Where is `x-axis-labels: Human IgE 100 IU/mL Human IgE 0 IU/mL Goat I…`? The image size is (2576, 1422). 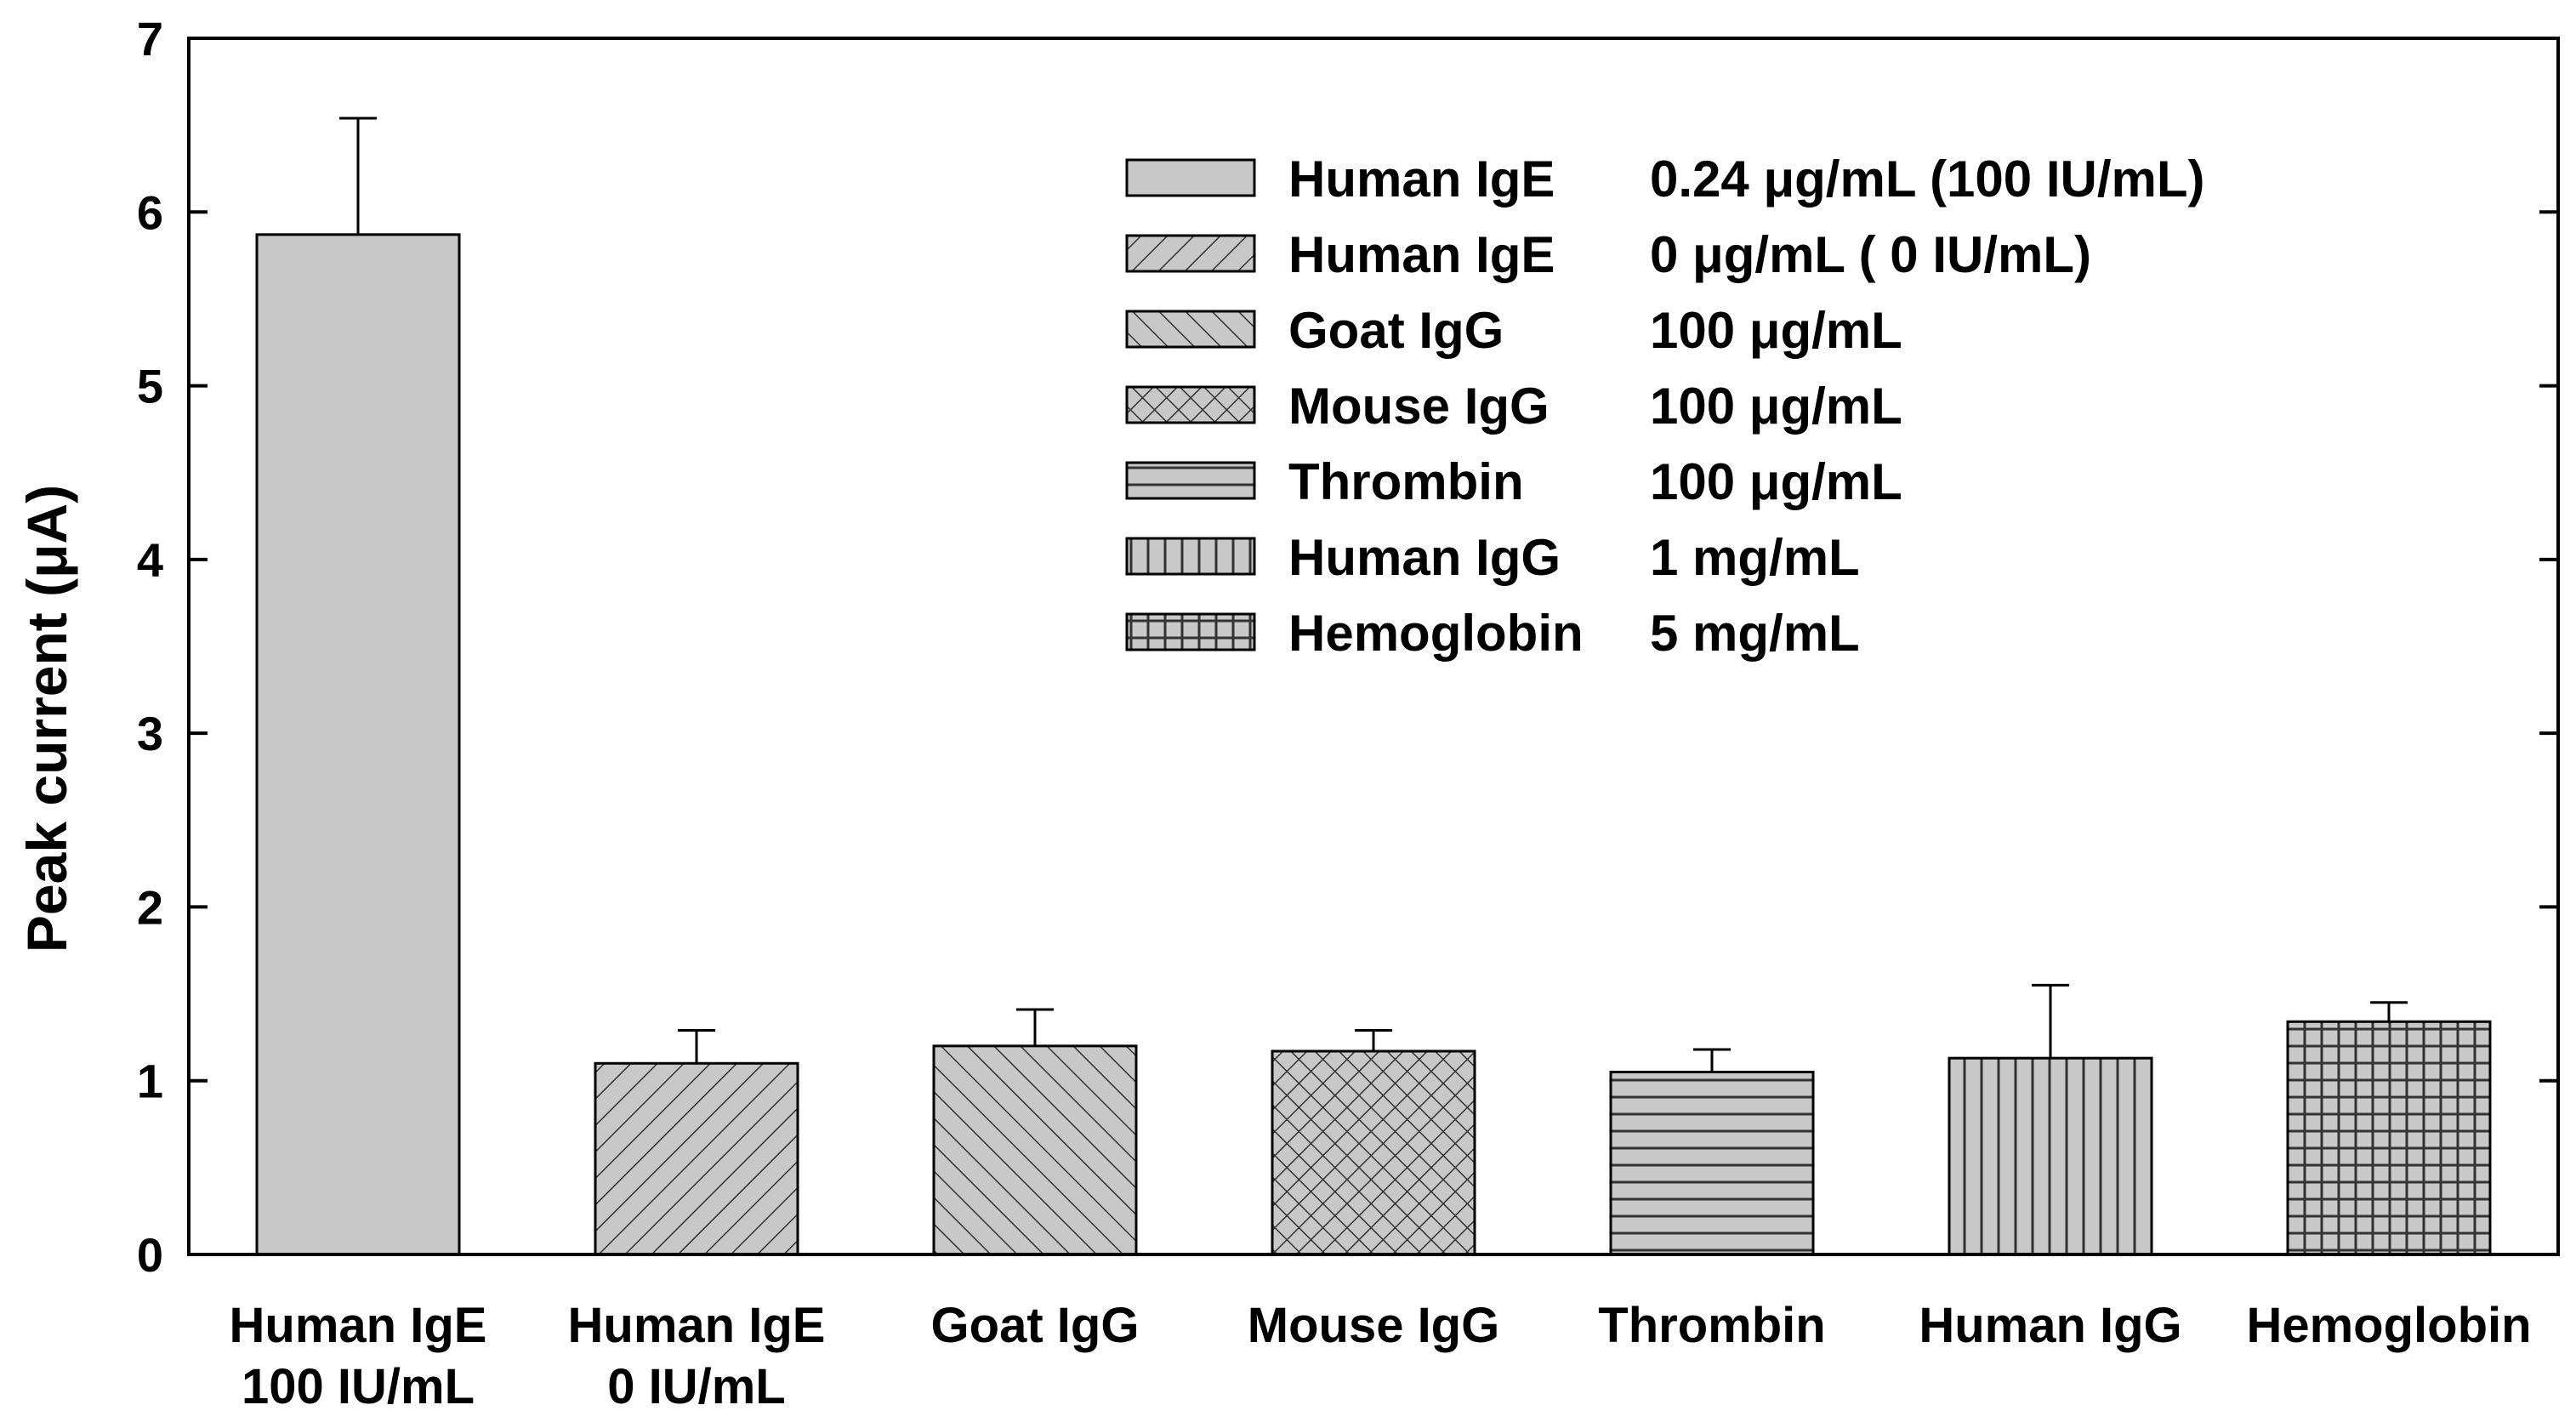
x-axis-labels: Human IgE 100 IU/mL Human IgE 0 IU/mL Goat I… is located at coordinates (1381, 1356).